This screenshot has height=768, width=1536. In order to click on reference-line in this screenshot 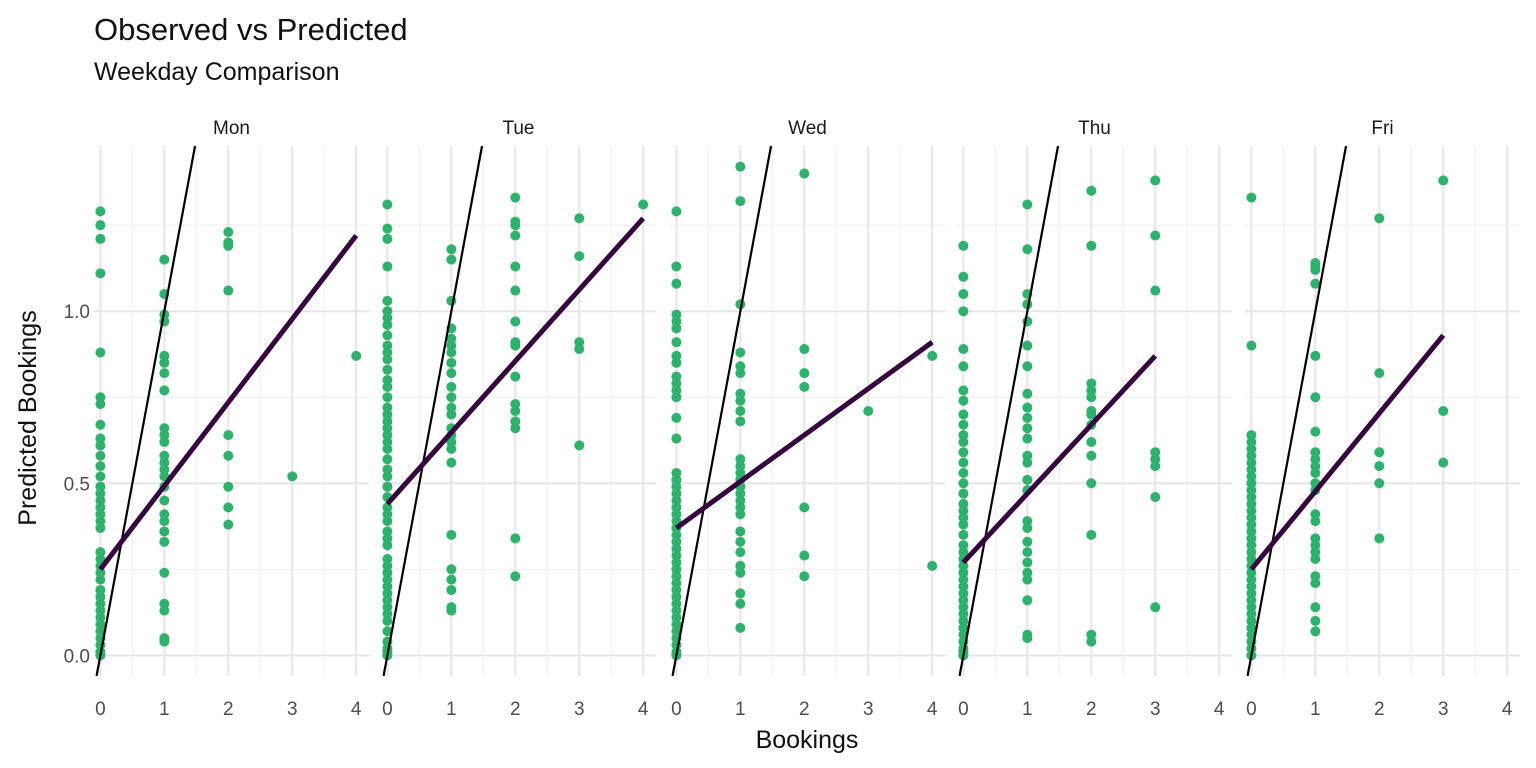, I will do `click(146, 411)`.